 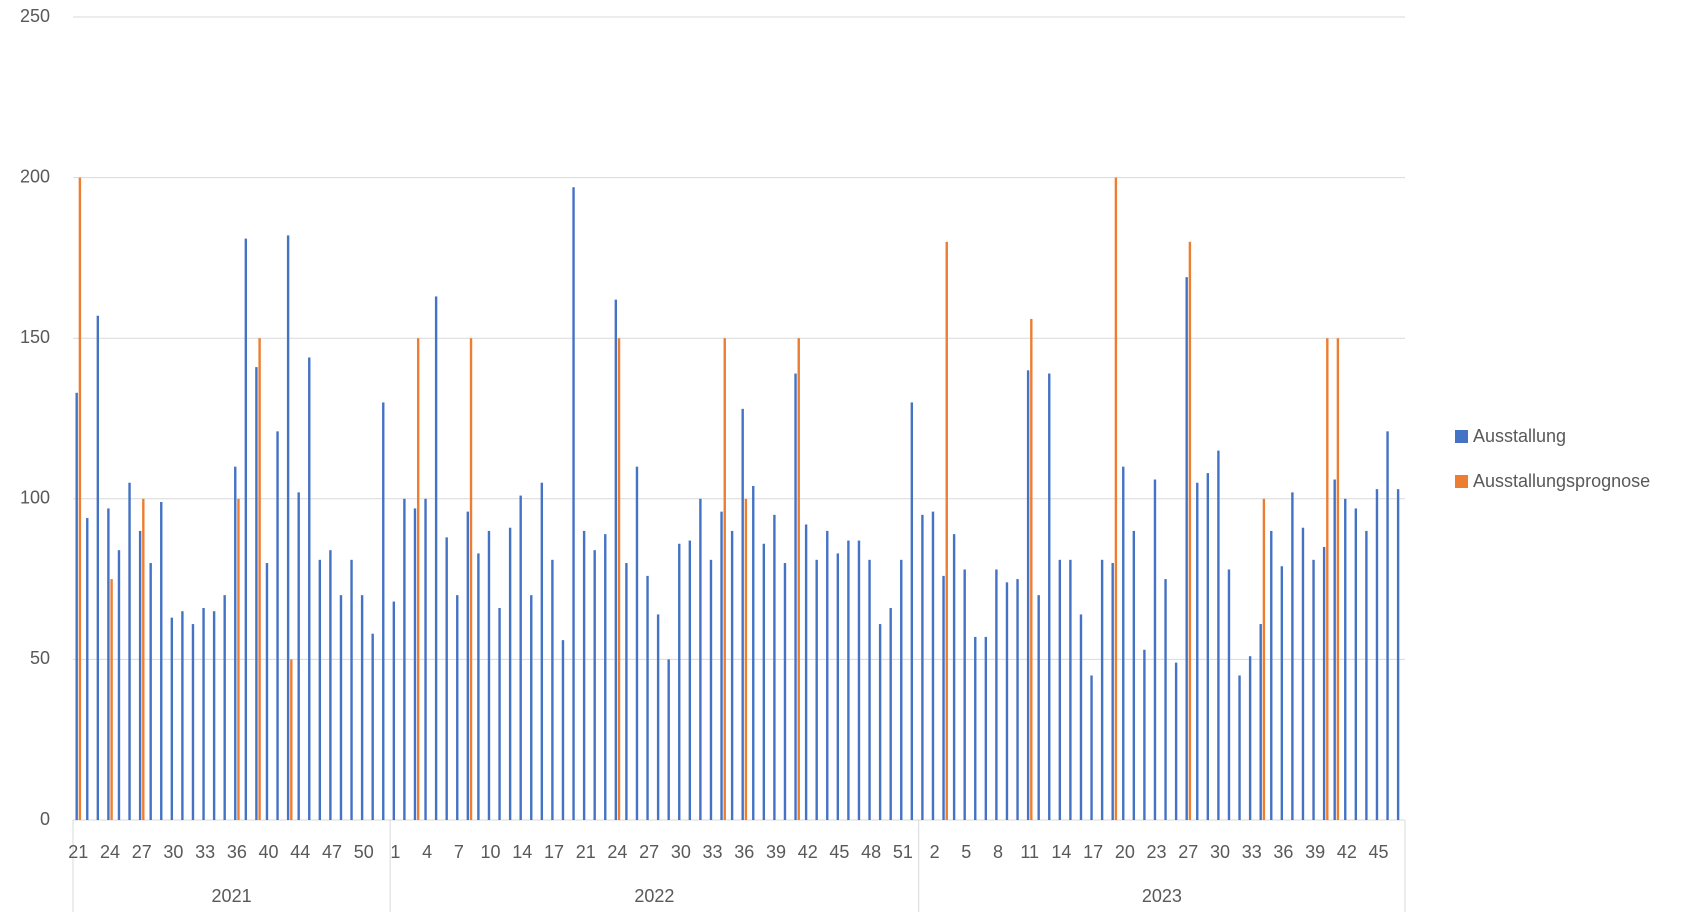 I want to click on group-label: 2021, so click(x=232, y=896).